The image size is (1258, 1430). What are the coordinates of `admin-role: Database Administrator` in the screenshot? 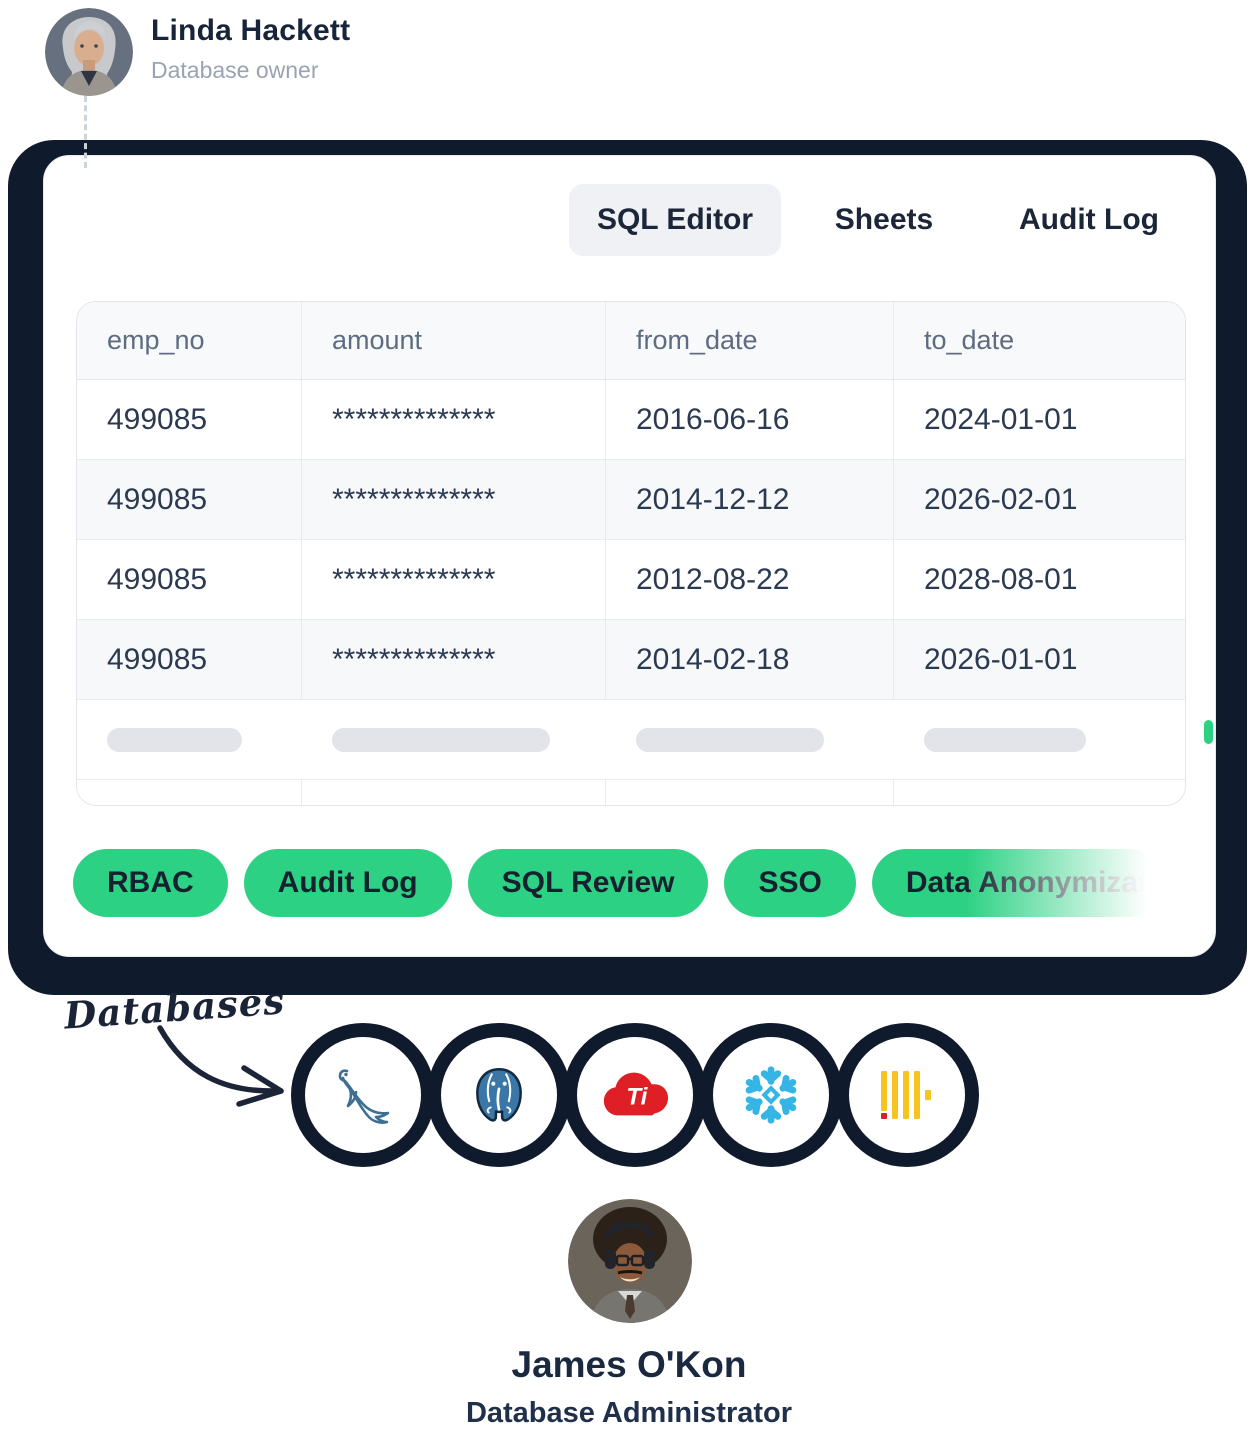 It's located at (629, 1413).